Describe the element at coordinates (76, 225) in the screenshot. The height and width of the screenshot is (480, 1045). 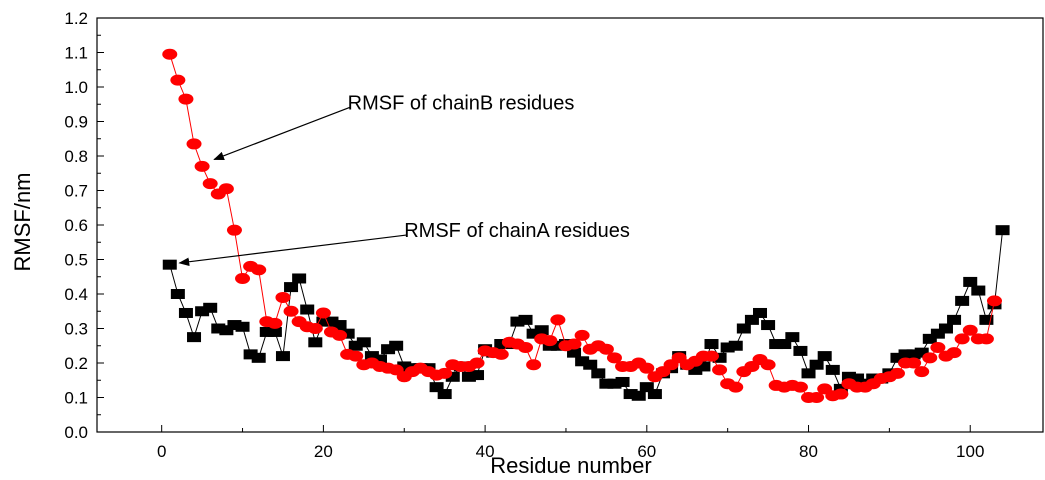
I see `y-tick-label: 0.6` at that location.